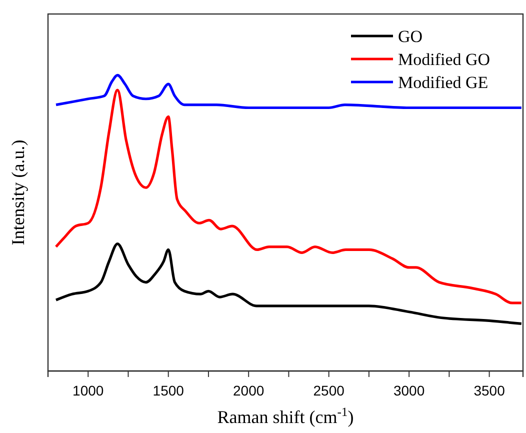  I want to click on x-tick-label: 3000, so click(409, 390).